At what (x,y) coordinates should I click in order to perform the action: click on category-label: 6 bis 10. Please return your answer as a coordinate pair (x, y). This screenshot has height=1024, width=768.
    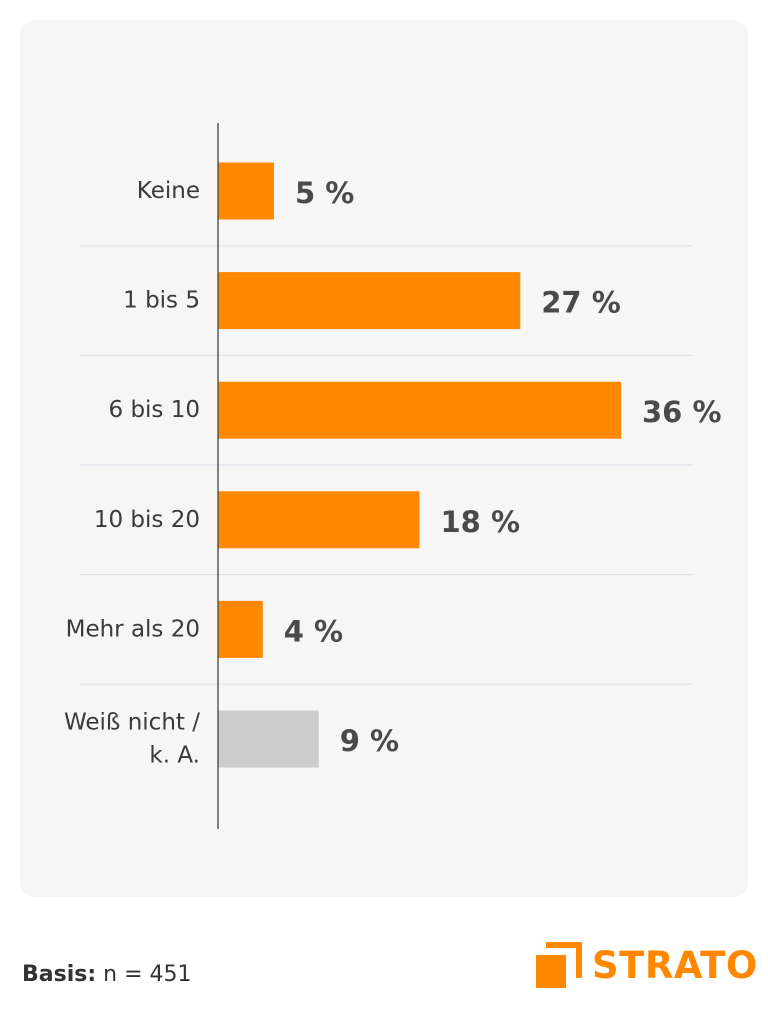
    Looking at the image, I should click on (155, 410).